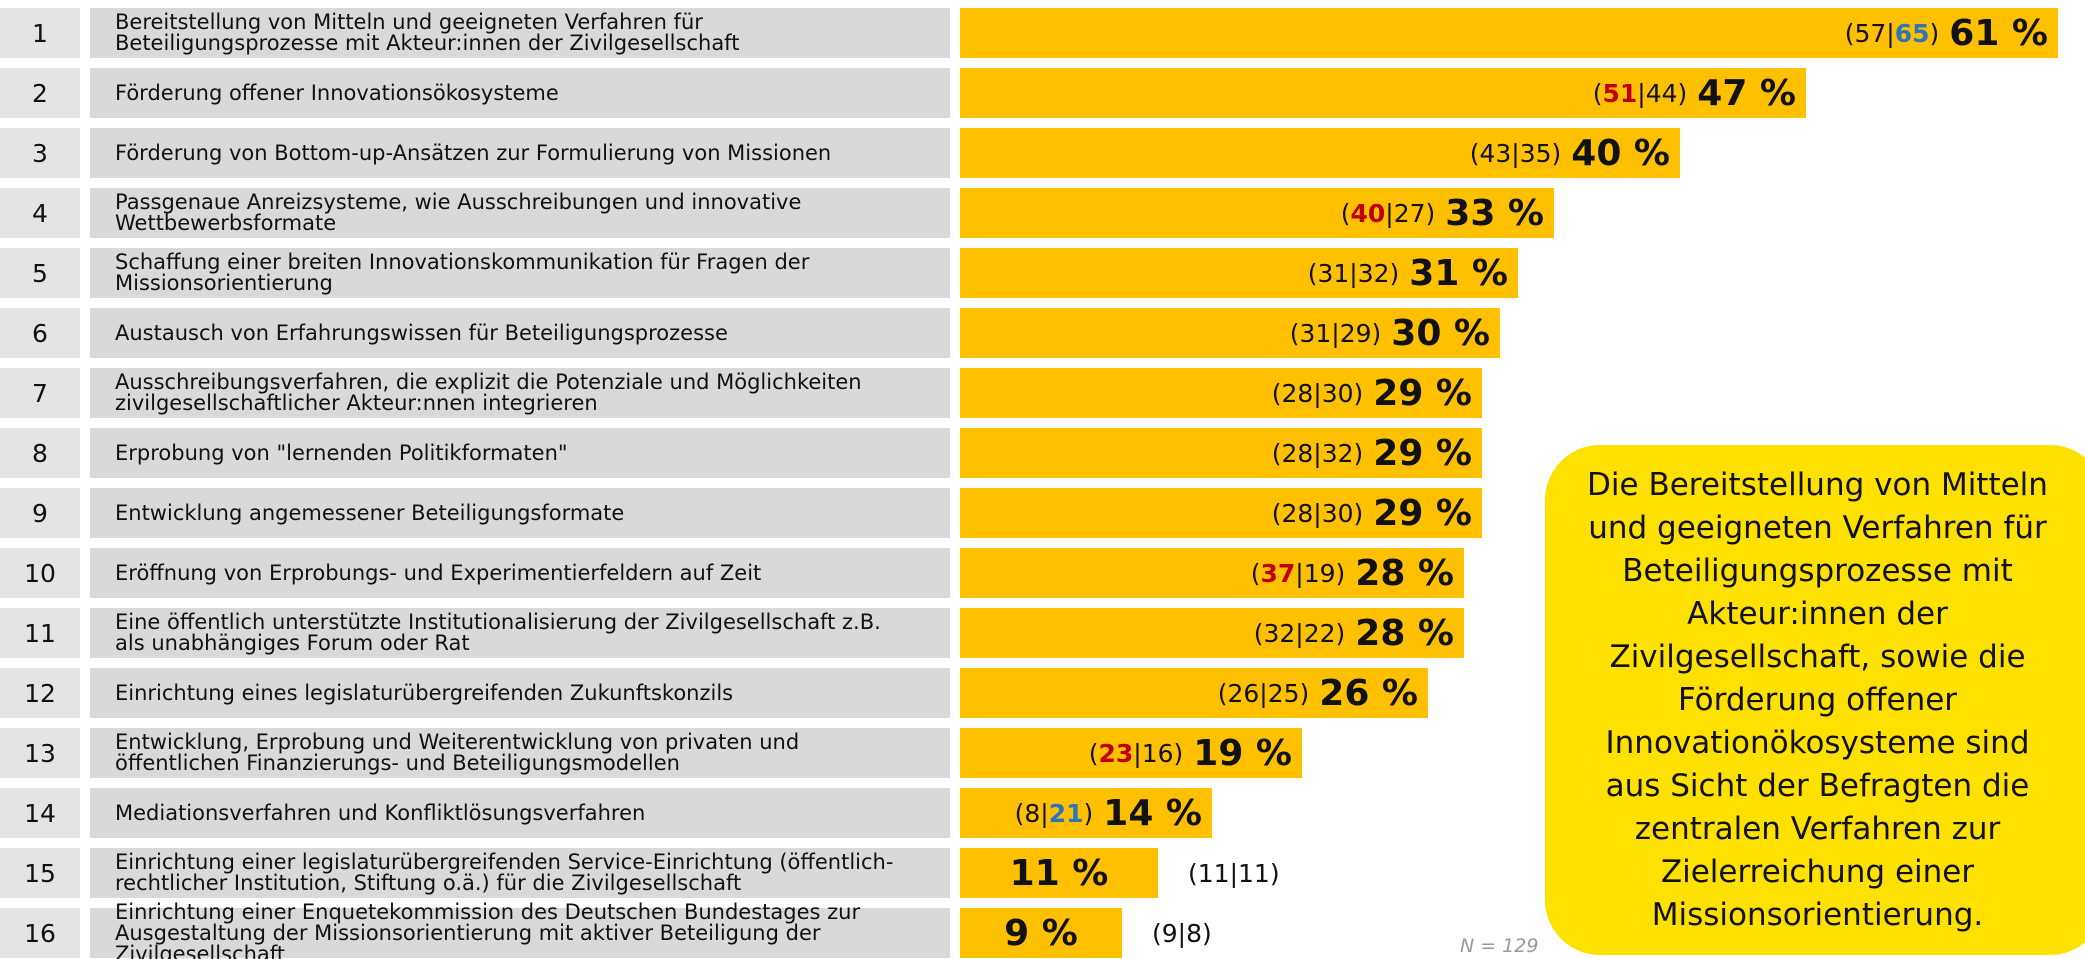 This screenshot has width=2085, height=959. What do you see at coordinates (40, 213) in the screenshot?
I see `rank: 4` at bounding box center [40, 213].